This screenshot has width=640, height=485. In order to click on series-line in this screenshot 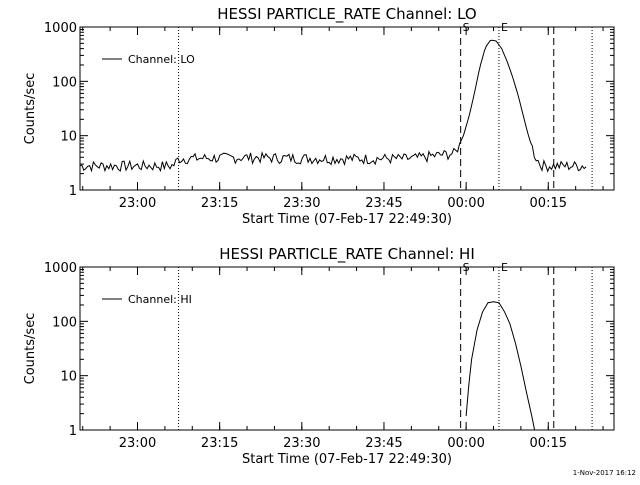, I will do `click(500, 366)`.